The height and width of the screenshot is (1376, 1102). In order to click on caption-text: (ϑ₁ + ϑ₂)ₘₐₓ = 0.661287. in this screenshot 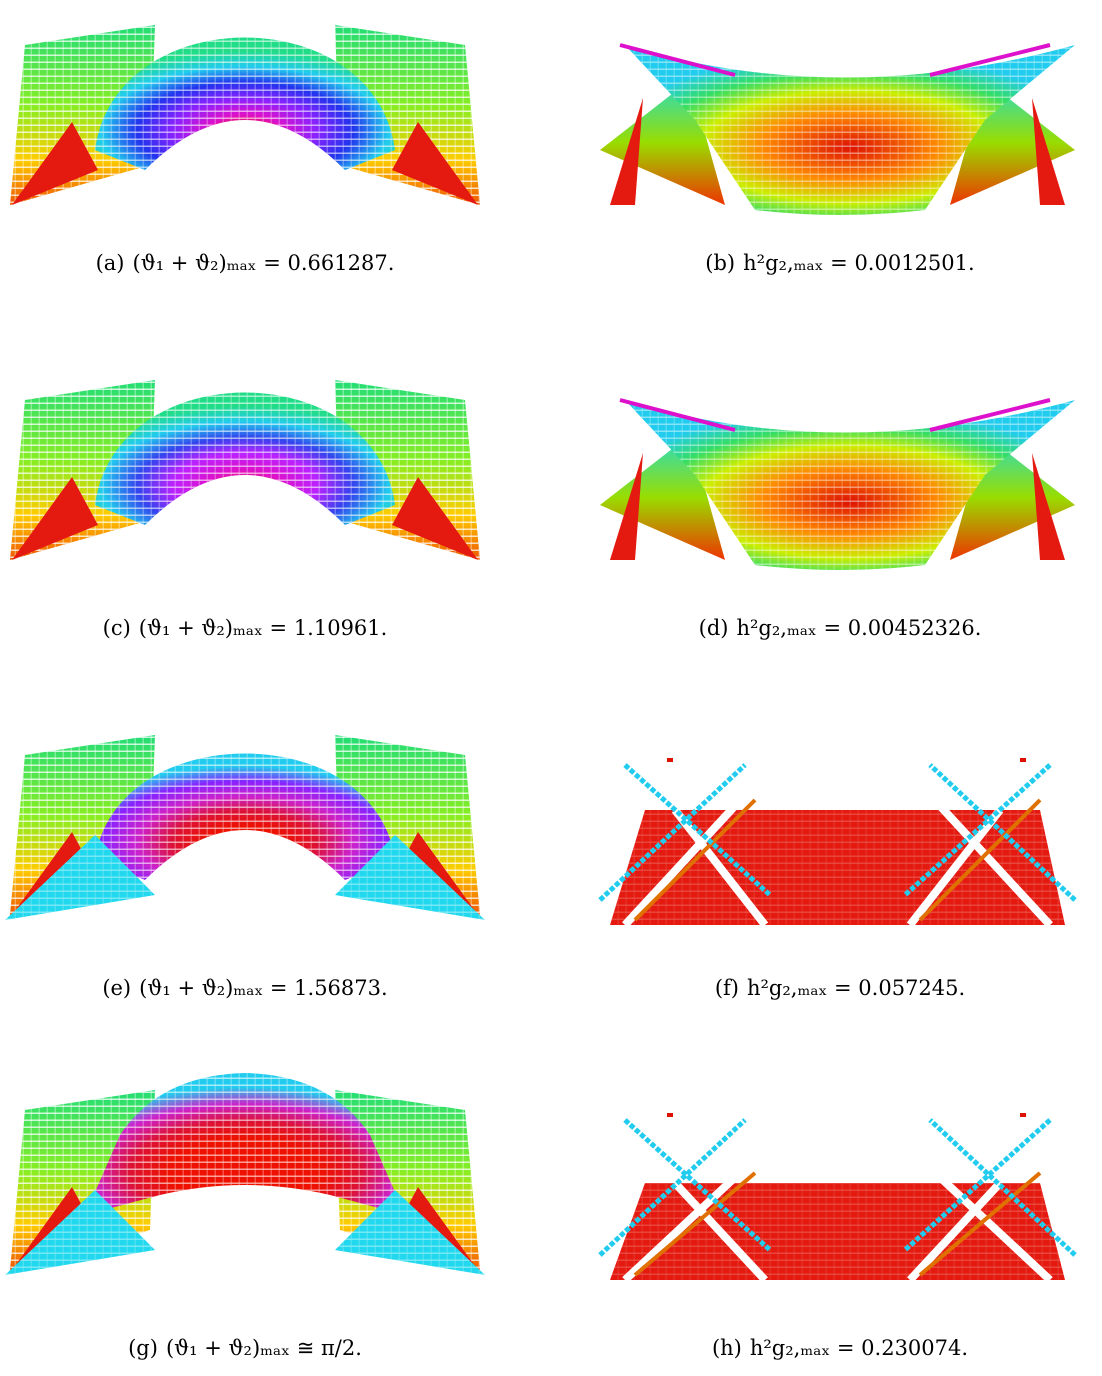, I will do `click(264, 263)`.